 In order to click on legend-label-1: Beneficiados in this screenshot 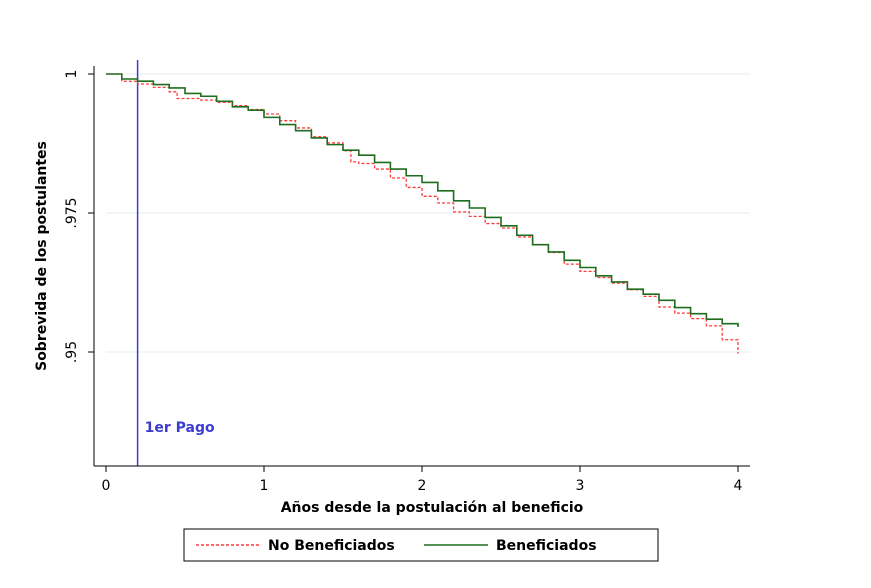, I will do `click(546, 546)`.